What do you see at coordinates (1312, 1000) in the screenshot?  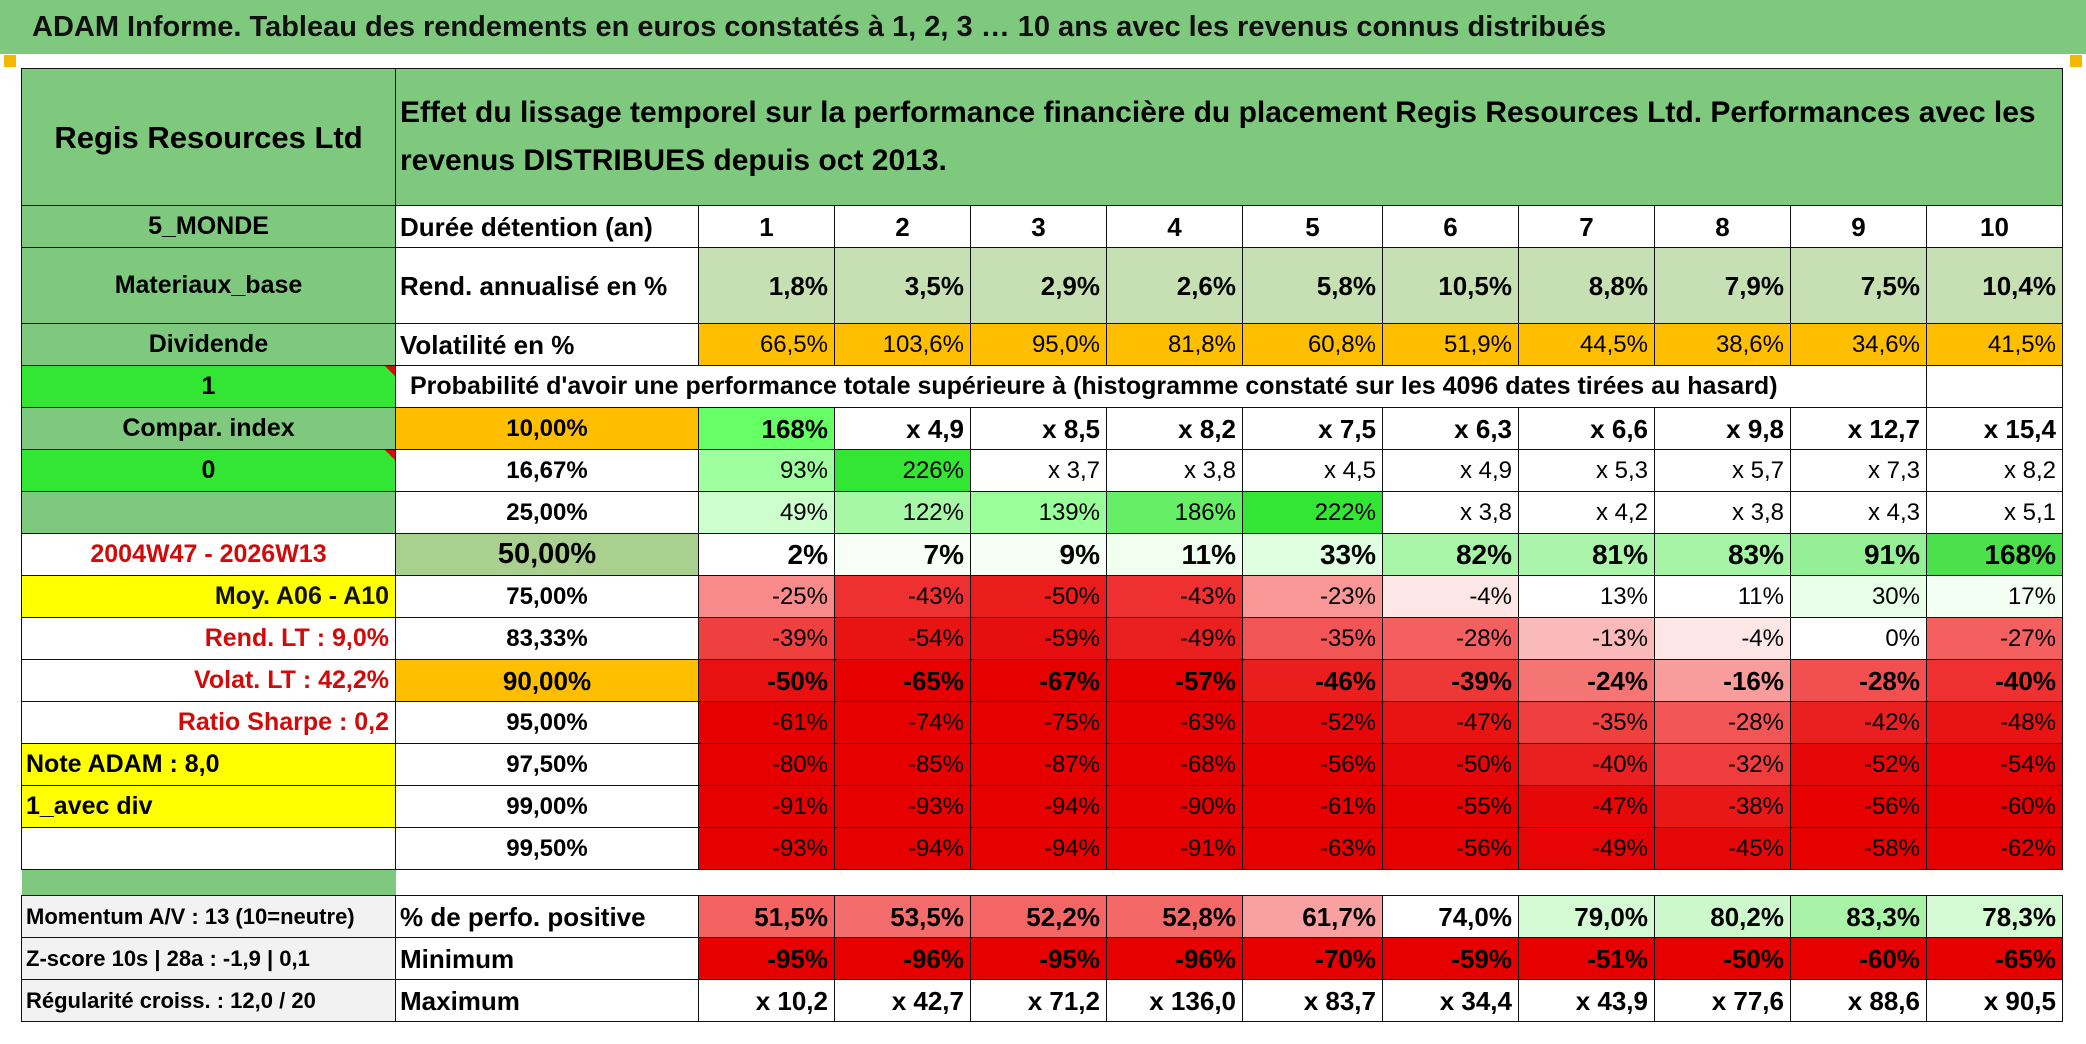 I see `maximum-cell: x 83,7` at bounding box center [1312, 1000].